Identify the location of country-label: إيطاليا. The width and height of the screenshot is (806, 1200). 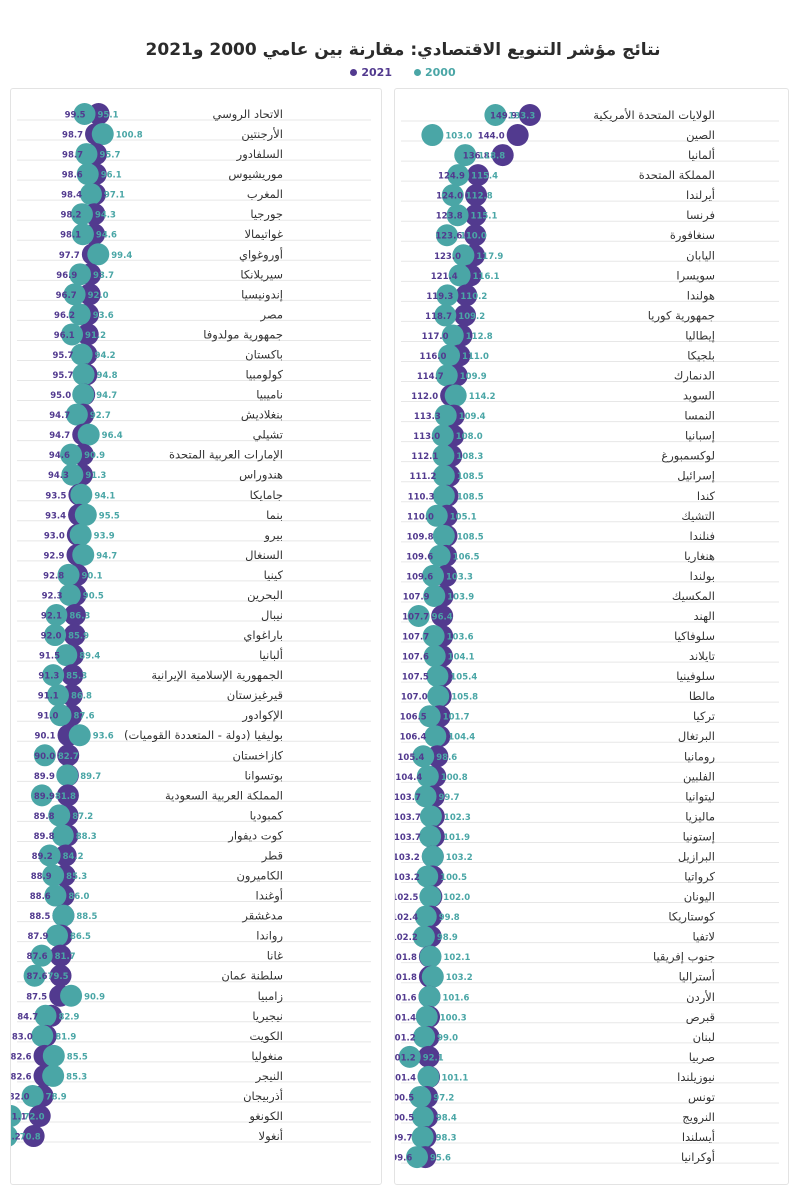
(700, 335).